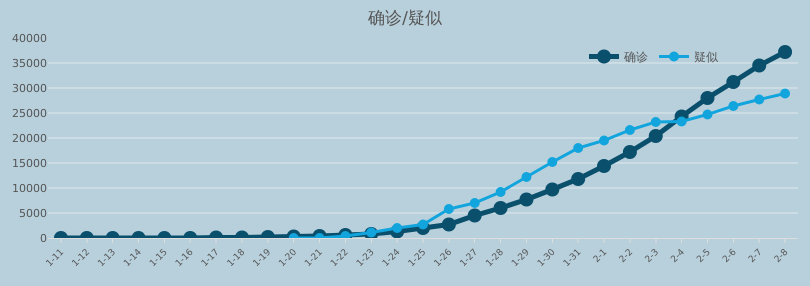 The width and height of the screenshot is (810, 286). I want to click on y-tick-label: 40000, so click(29, 38).